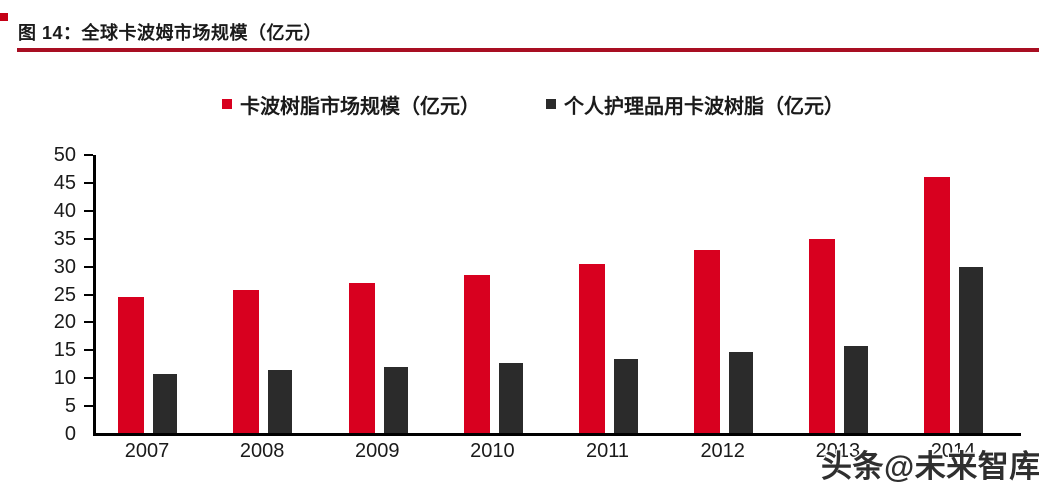 The width and height of the screenshot is (1039, 487). Describe the element at coordinates (608, 451) in the screenshot. I see `x-tick-label: 2011` at that location.